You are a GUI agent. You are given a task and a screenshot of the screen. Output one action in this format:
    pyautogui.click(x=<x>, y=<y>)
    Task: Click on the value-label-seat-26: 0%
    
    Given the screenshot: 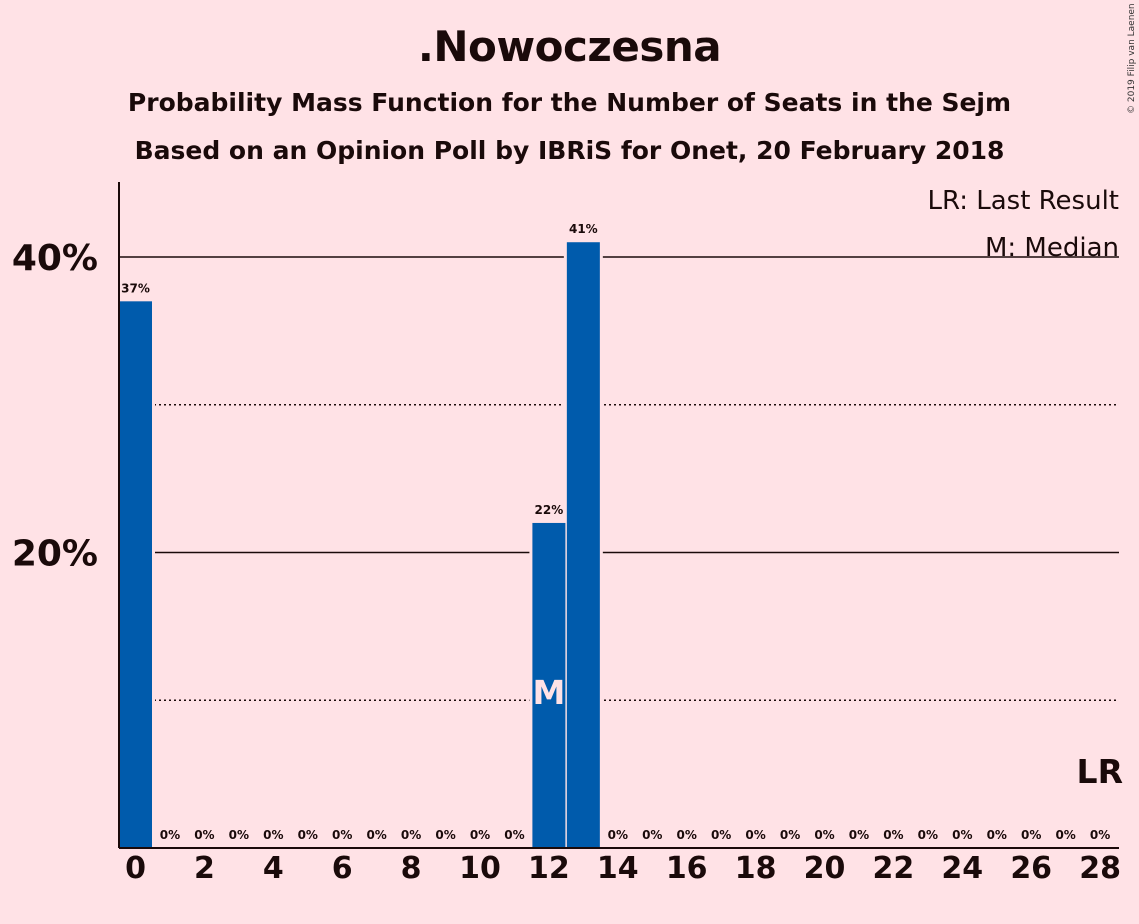 What is the action you would take?
    pyautogui.click(x=1031, y=835)
    